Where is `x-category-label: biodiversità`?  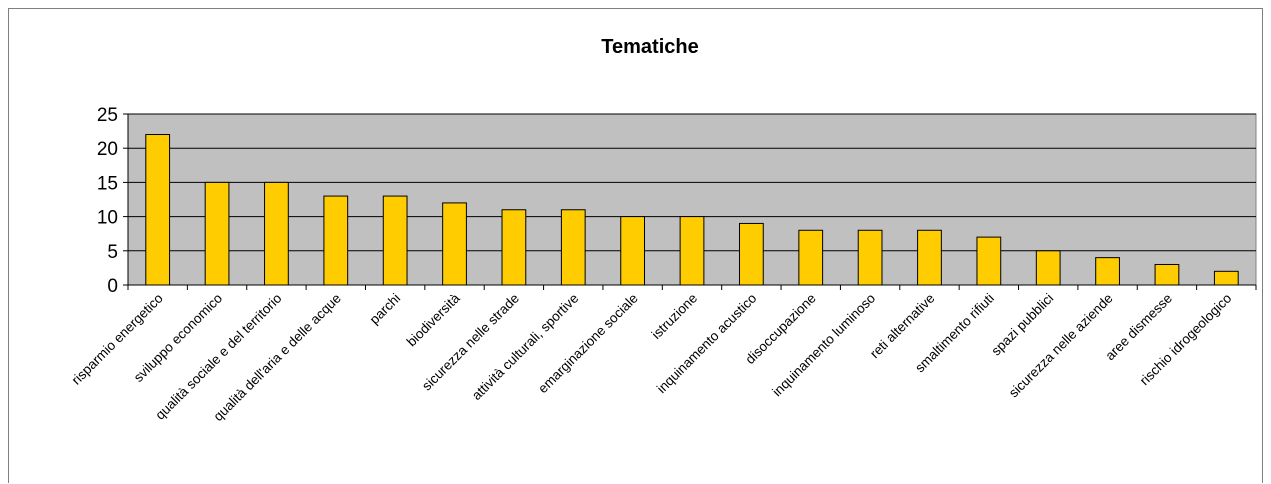 x-category-label: biodiversità is located at coordinates (433, 319).